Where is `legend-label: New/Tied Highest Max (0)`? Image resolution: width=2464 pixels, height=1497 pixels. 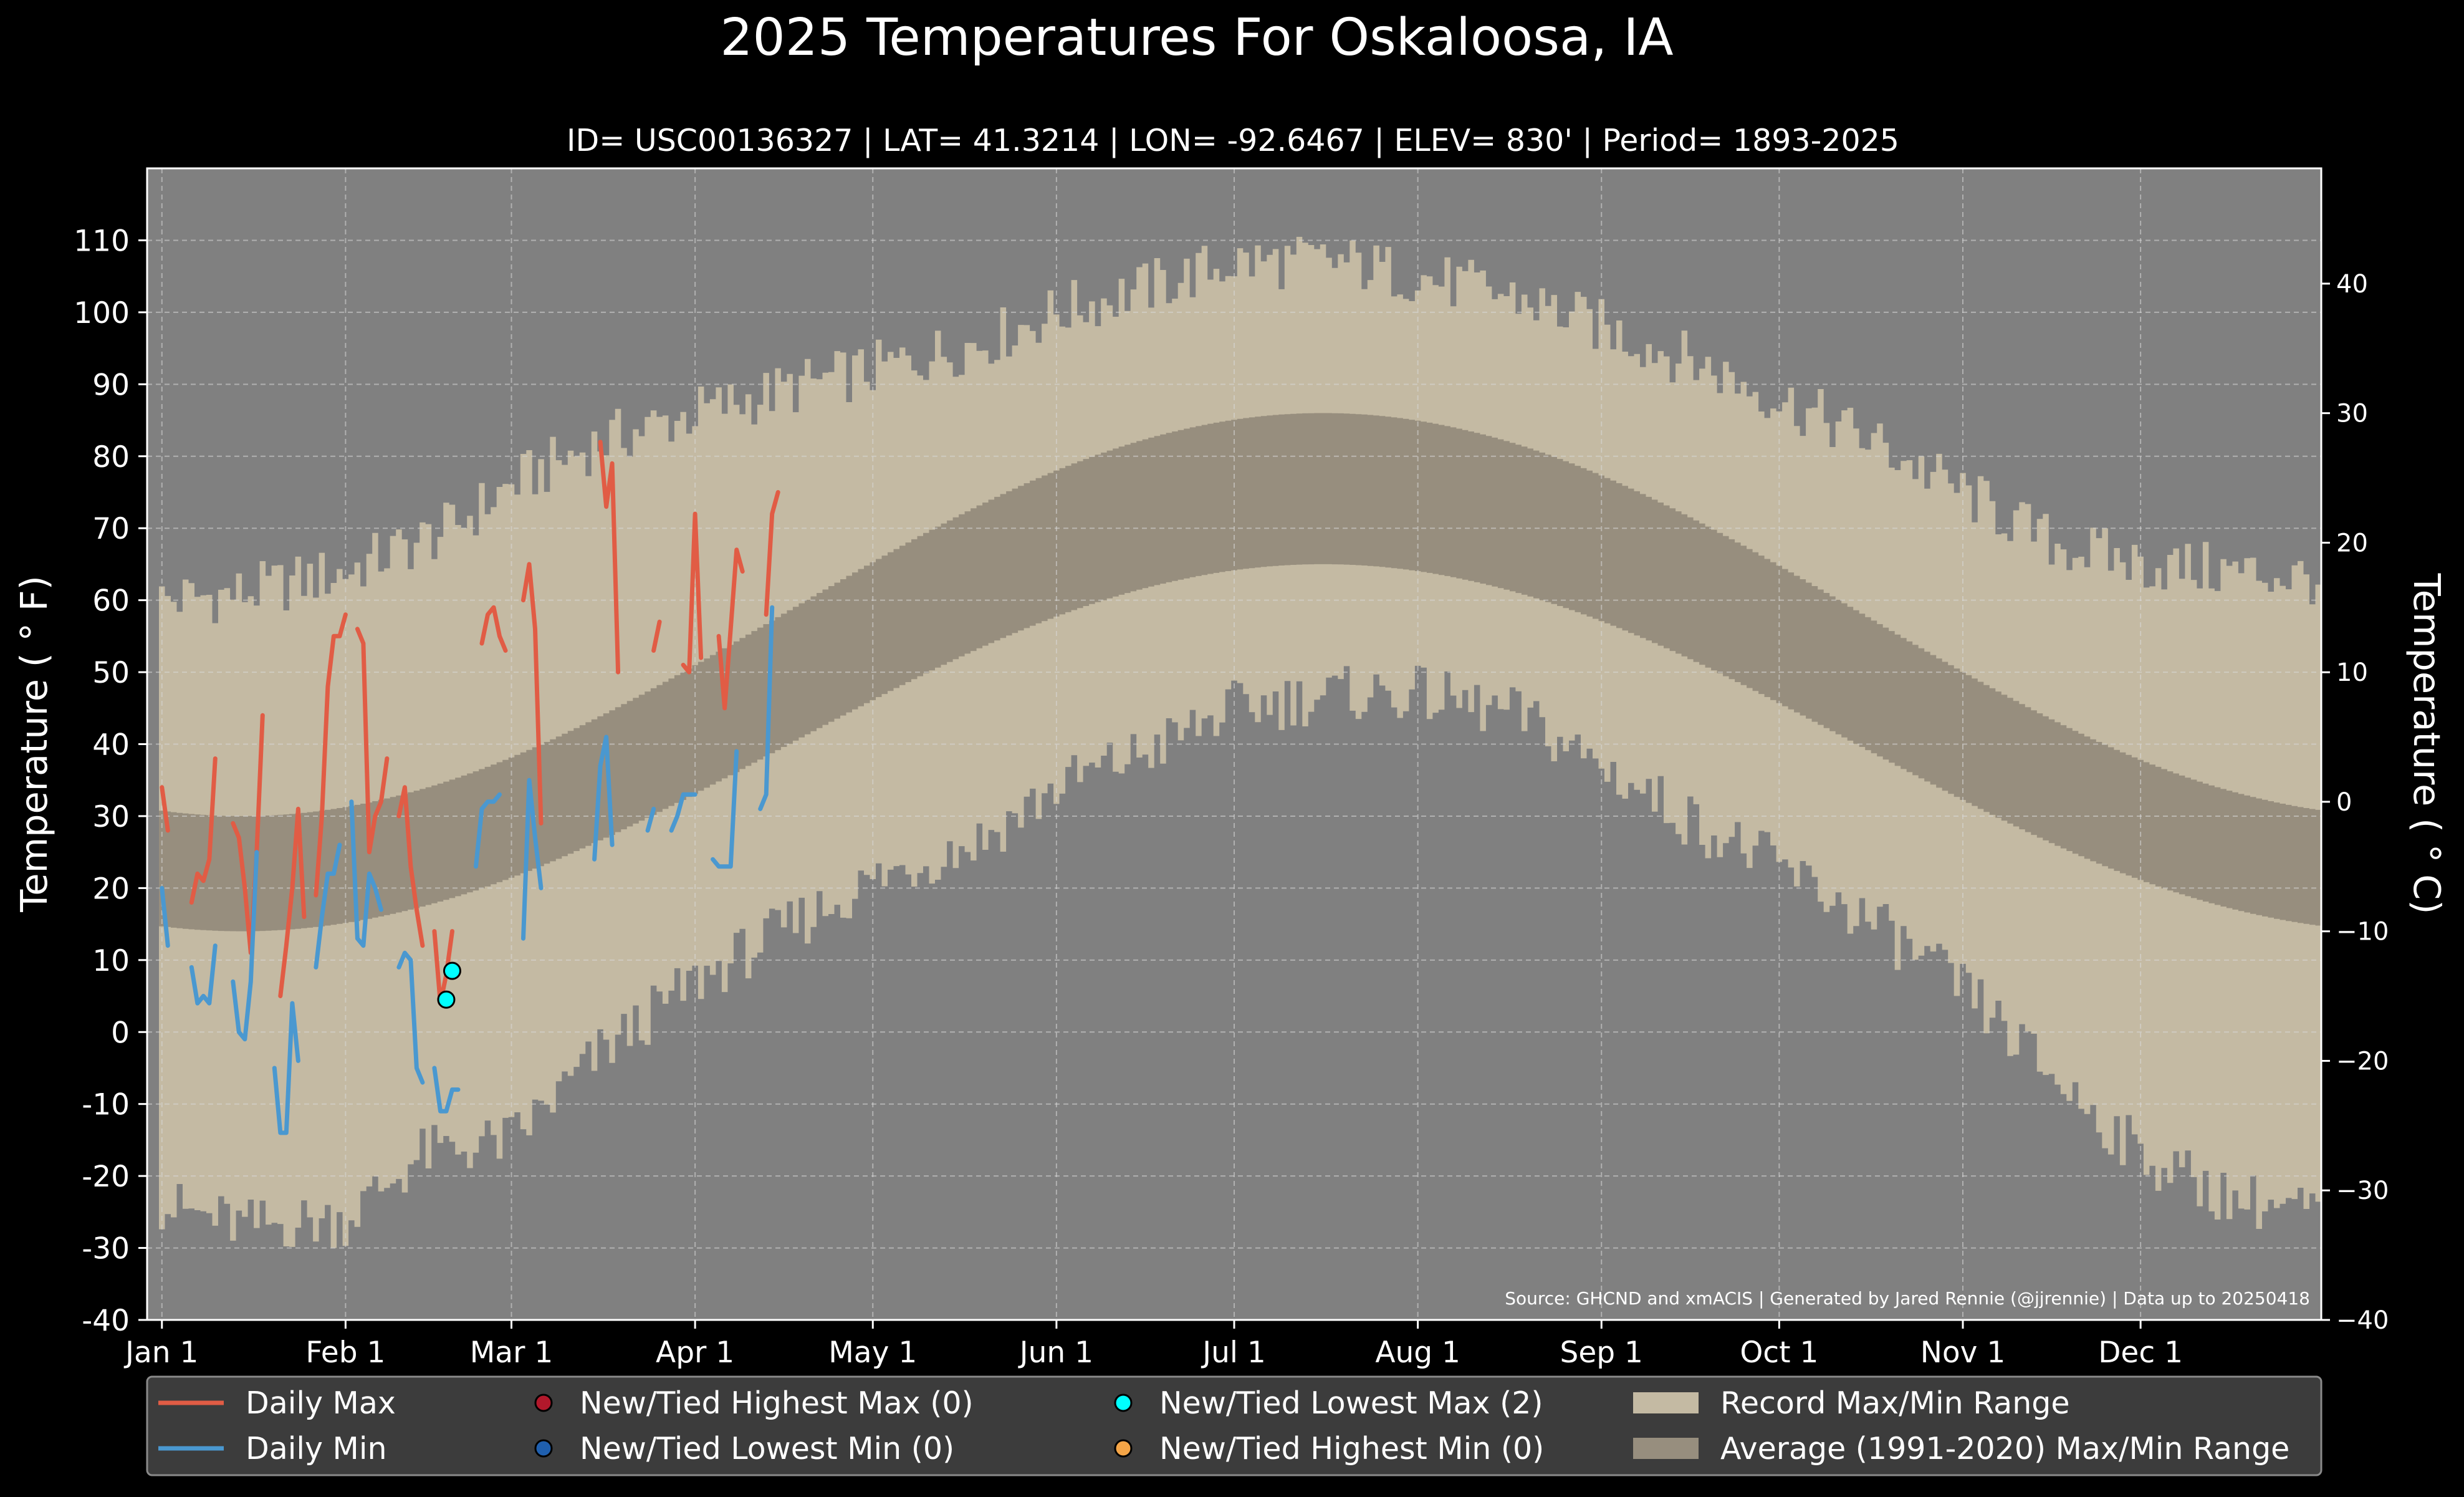
legend-label: New/Tied Highest Max (0) is located at coordinates (777, 1403).